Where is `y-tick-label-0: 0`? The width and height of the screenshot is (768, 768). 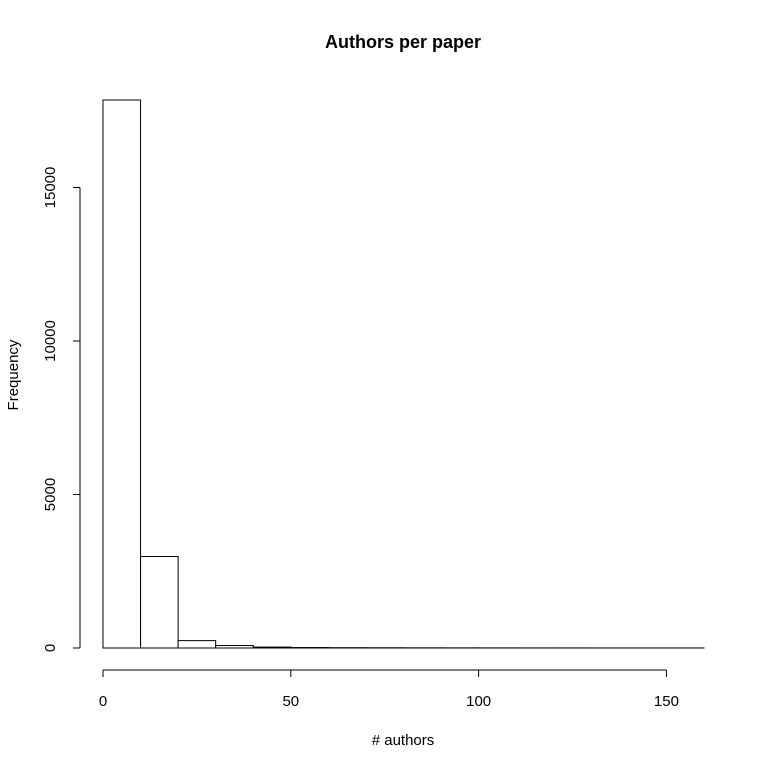
y-tick-label-0: 0 is located at coordinates (50, 648).